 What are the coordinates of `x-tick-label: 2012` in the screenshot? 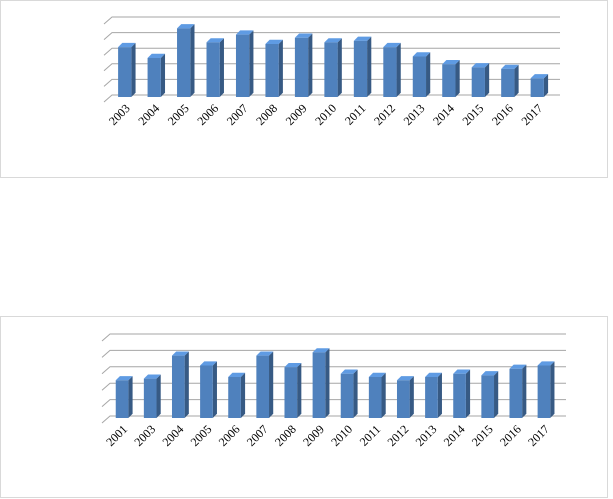 It's located at (384, 114).